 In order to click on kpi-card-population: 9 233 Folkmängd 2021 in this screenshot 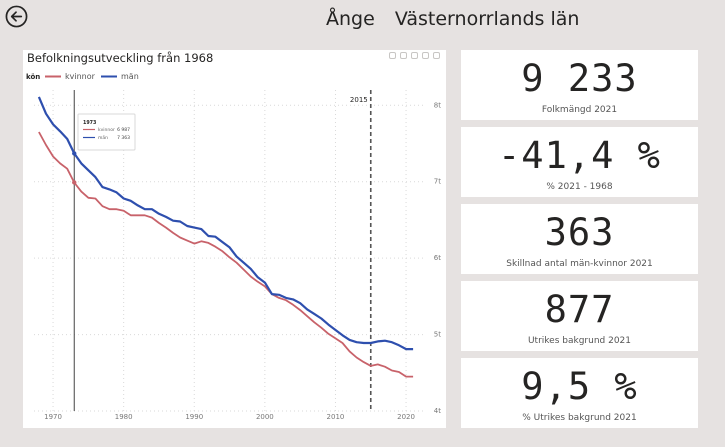, I will do `click(579, 85)`.